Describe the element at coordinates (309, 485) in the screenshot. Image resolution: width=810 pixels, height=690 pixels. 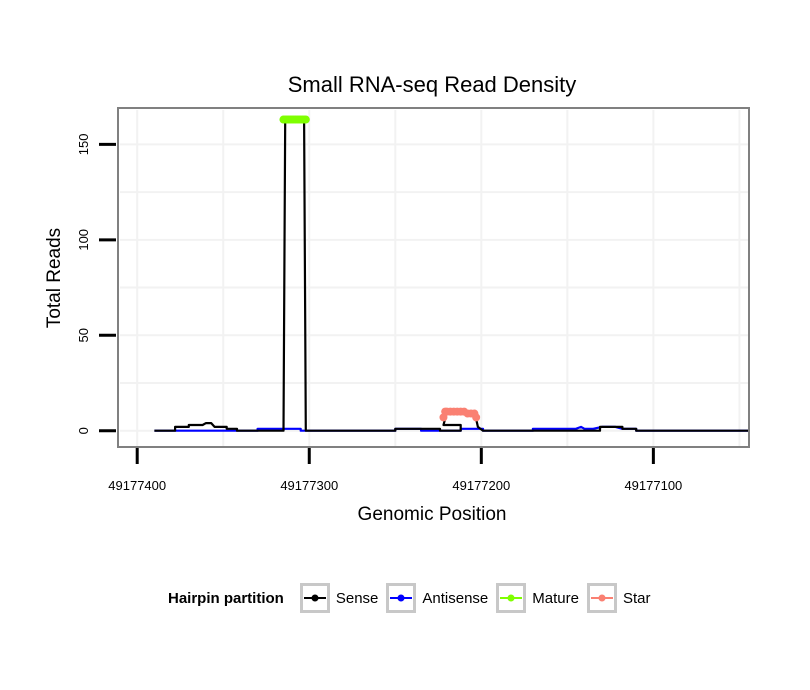
I see `x-tick-label: 49177300` at that location.